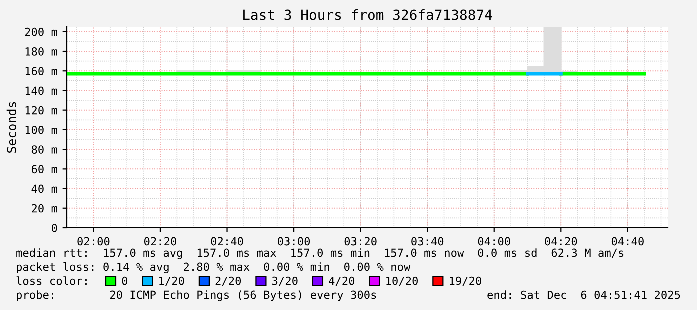  Describe the element at coordinates (494, 241) in the screenshot. I see `x-tick-label: 04:00` at that location.